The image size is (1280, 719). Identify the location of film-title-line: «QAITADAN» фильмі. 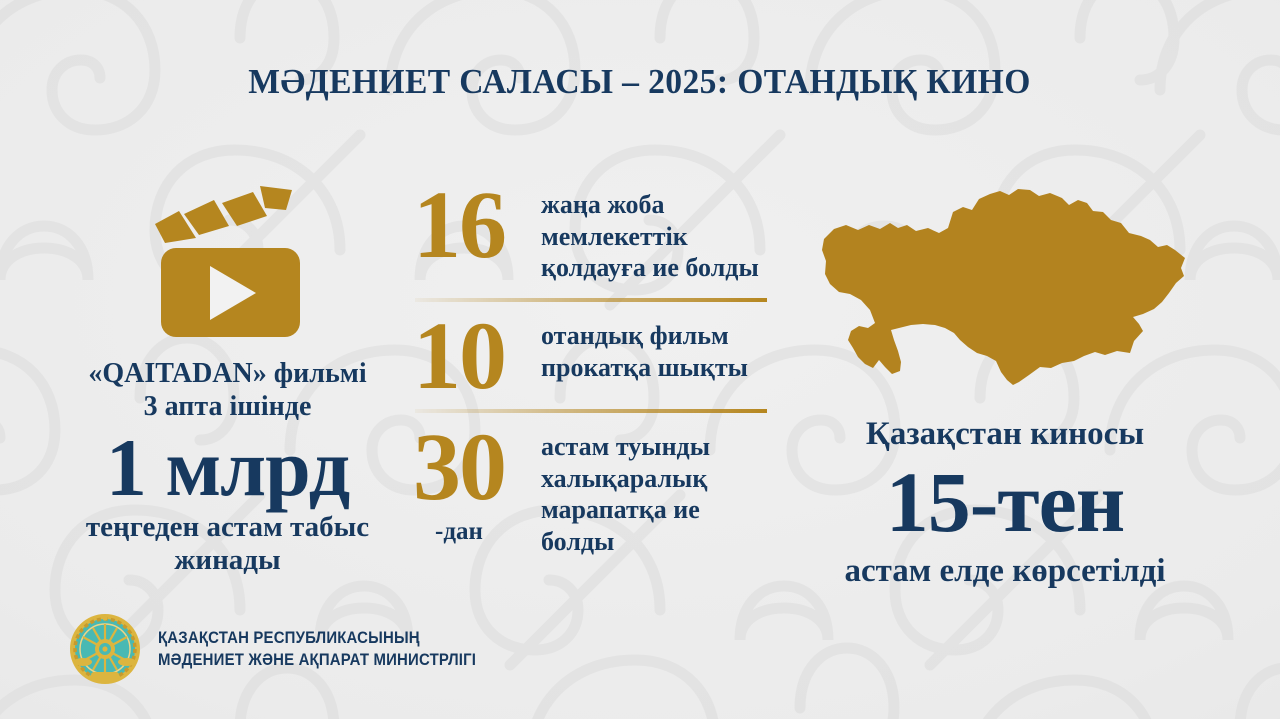
(227, 373).